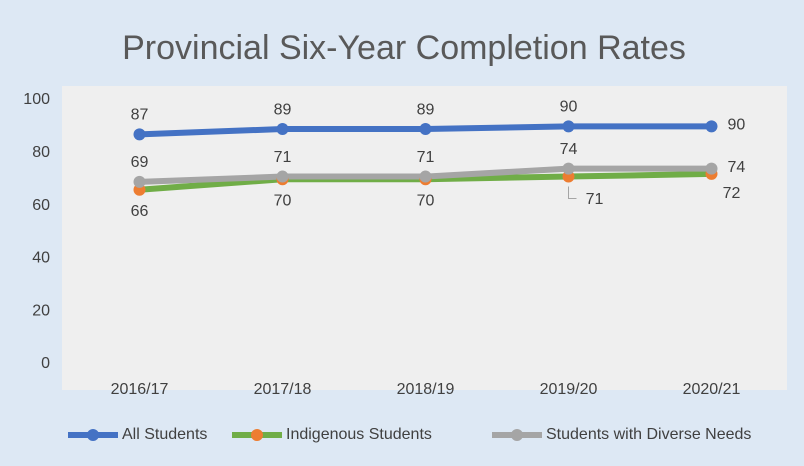  I want to click on legend-label: Indigenous Students, so click(359, 434).